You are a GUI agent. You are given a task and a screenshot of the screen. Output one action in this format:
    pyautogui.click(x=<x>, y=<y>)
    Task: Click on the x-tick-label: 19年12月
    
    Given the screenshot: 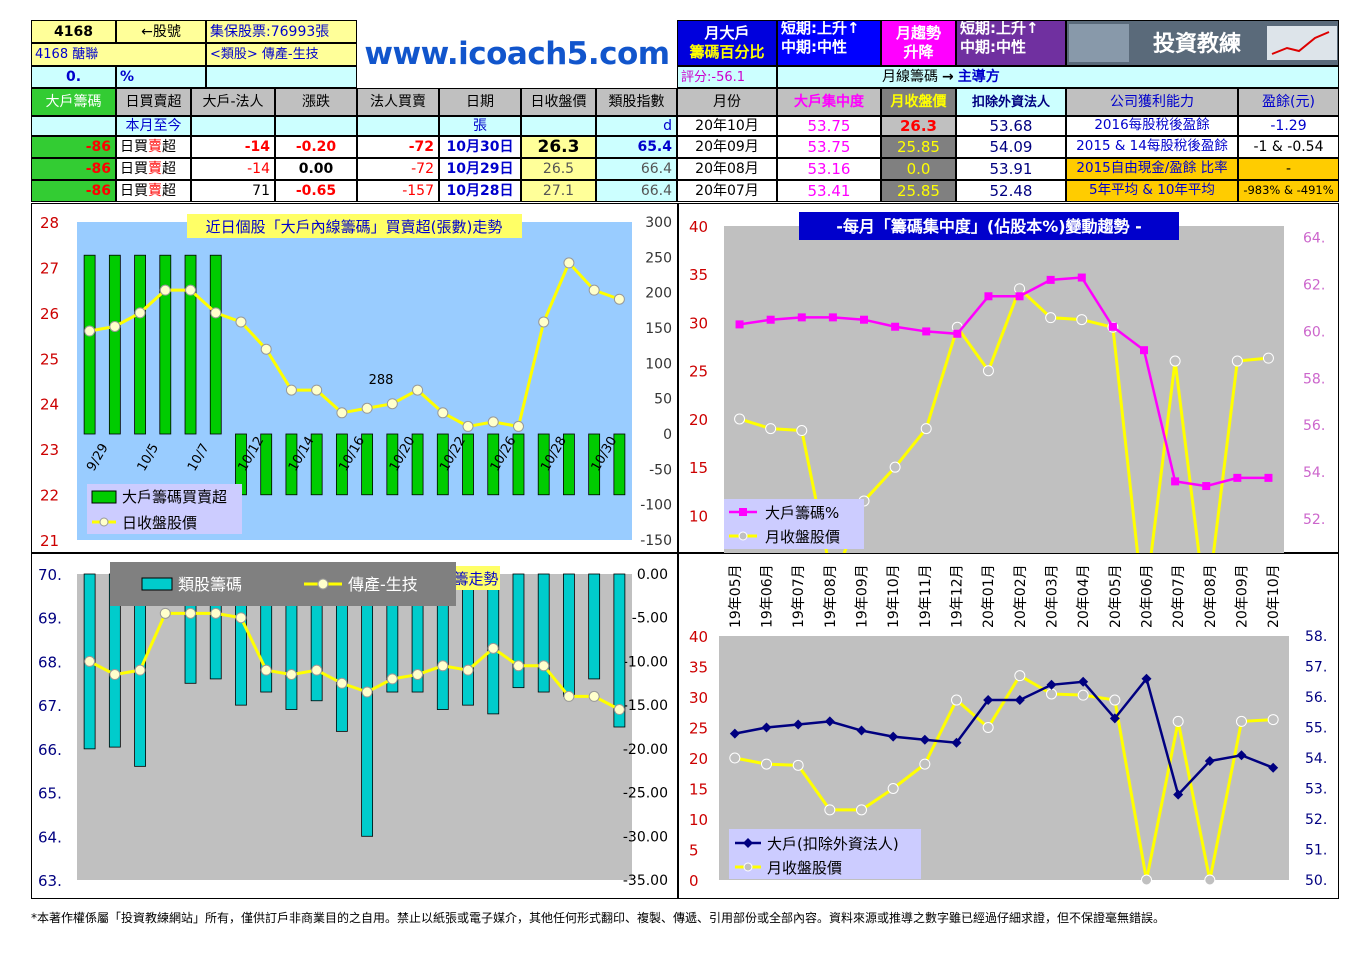 What is the action you would take?
    pyautogui.click(x=958, y=596)
    